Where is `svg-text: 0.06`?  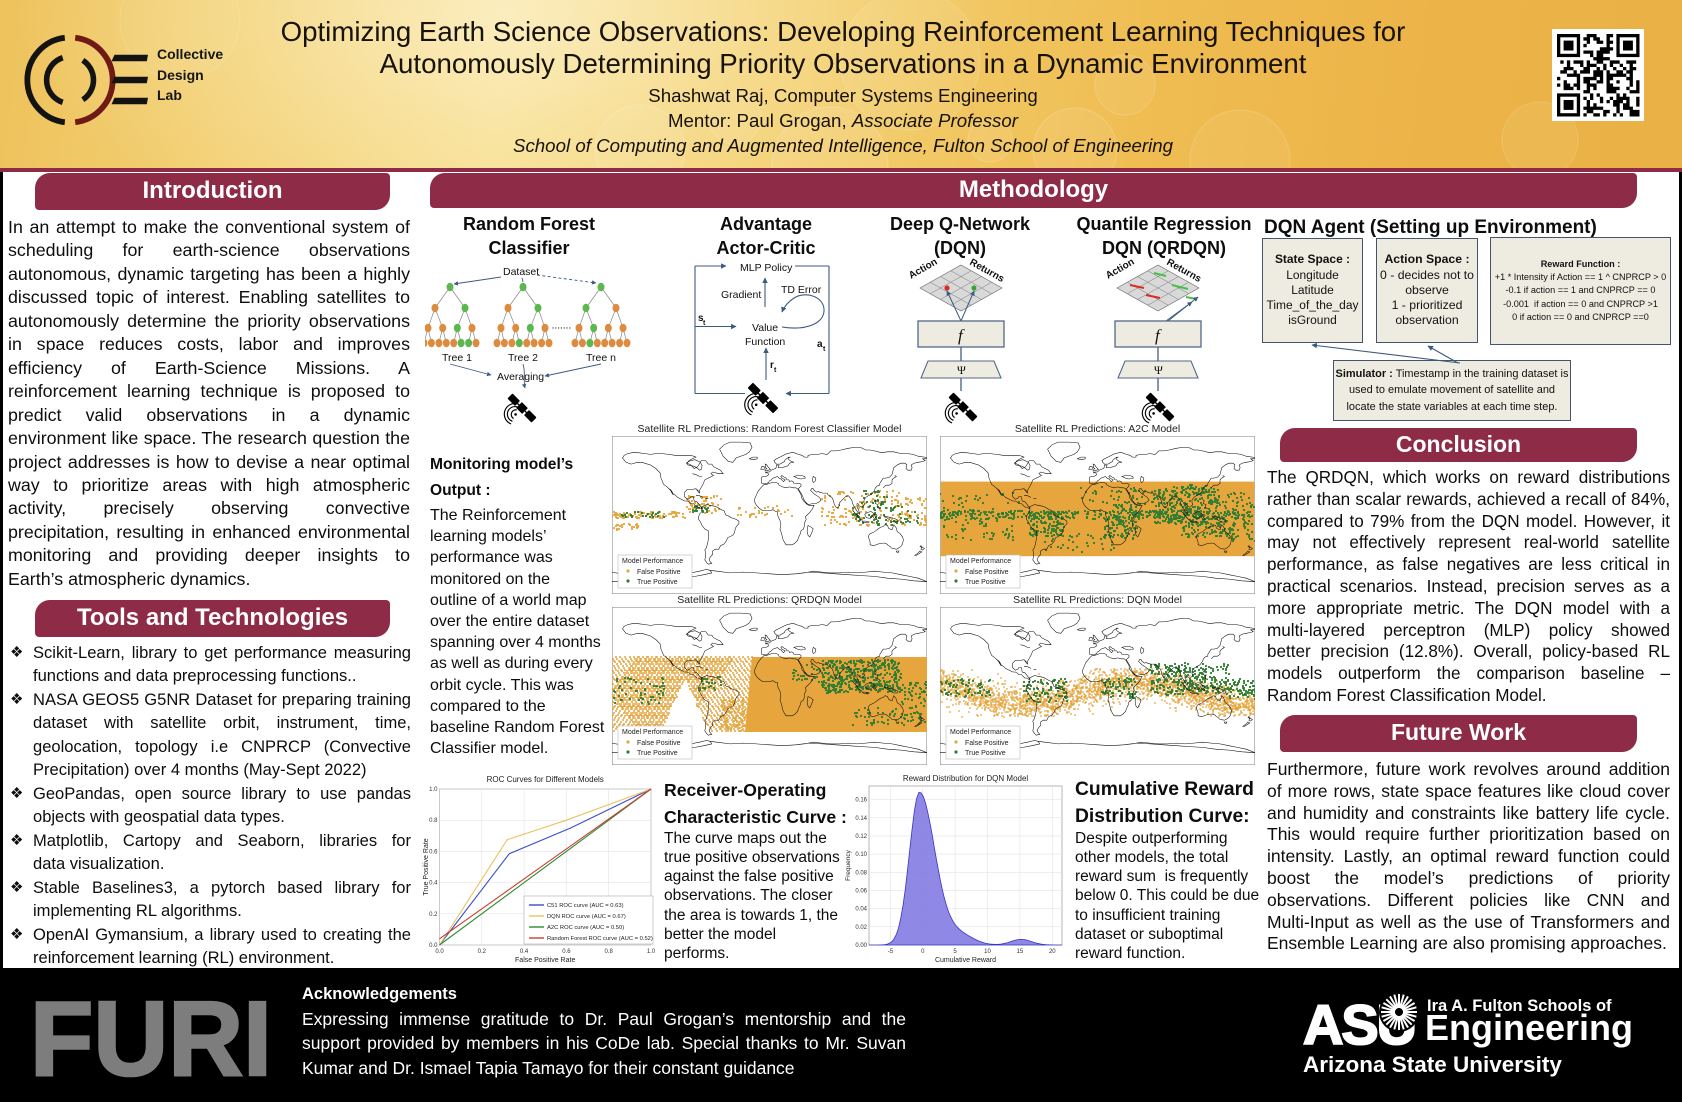
svg-text: 0.06 is located at coordinates (861, 892).